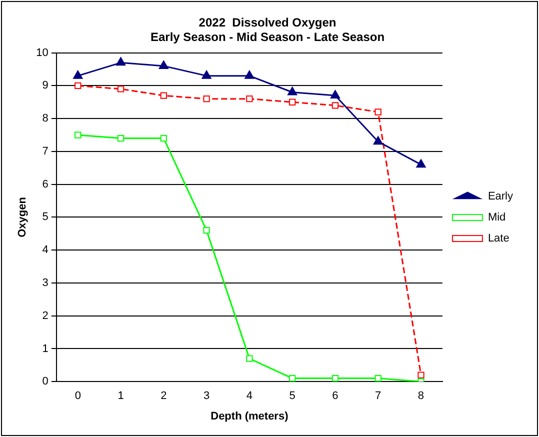  What do you see at coordinates (378, 396) in the screenshot?
I see `x-tick-label: 7` at bounding box center [378, 396].